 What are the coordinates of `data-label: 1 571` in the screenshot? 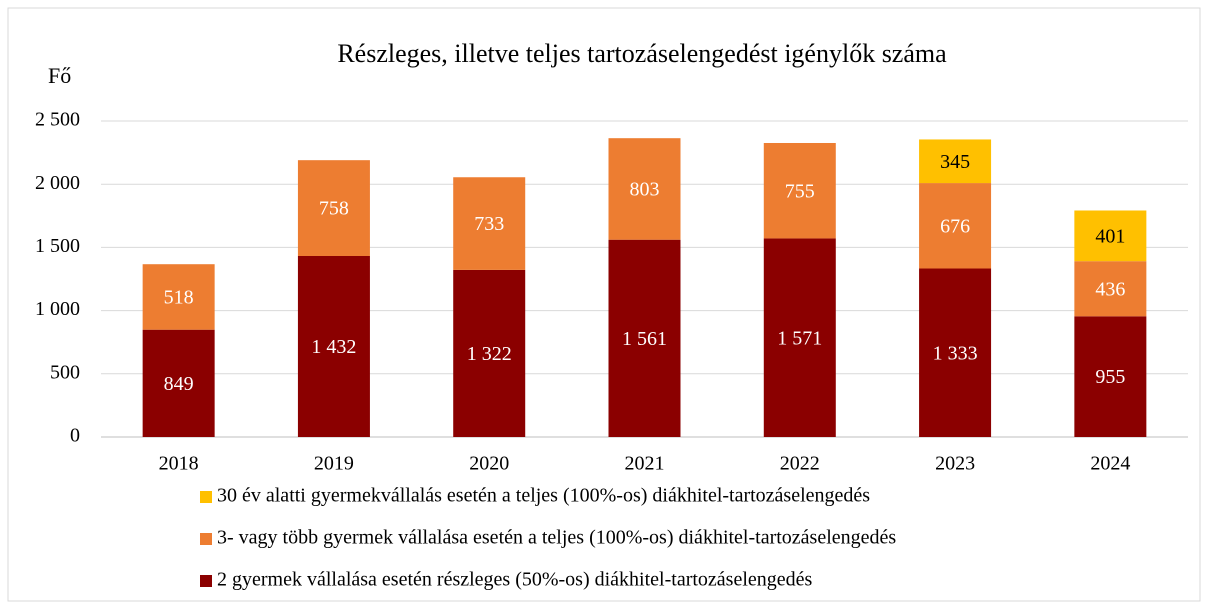 It's located at (799, 338).